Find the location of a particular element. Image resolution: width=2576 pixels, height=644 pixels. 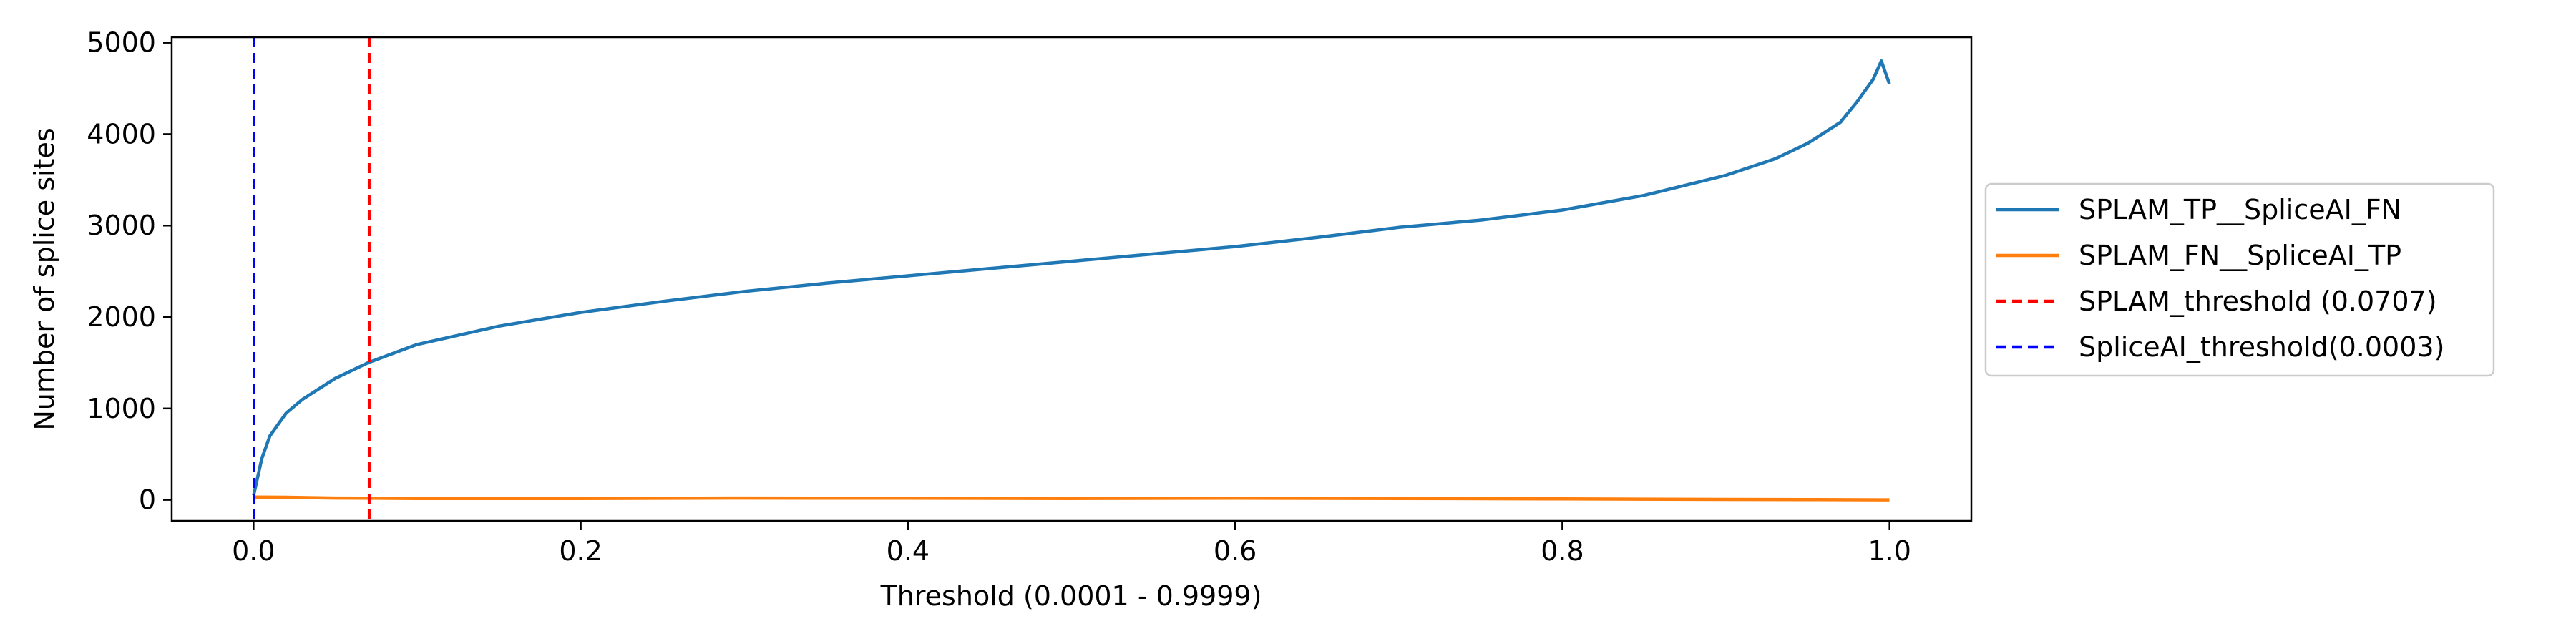

y-tick-label: 1000 is located at coordinates (122, 408).